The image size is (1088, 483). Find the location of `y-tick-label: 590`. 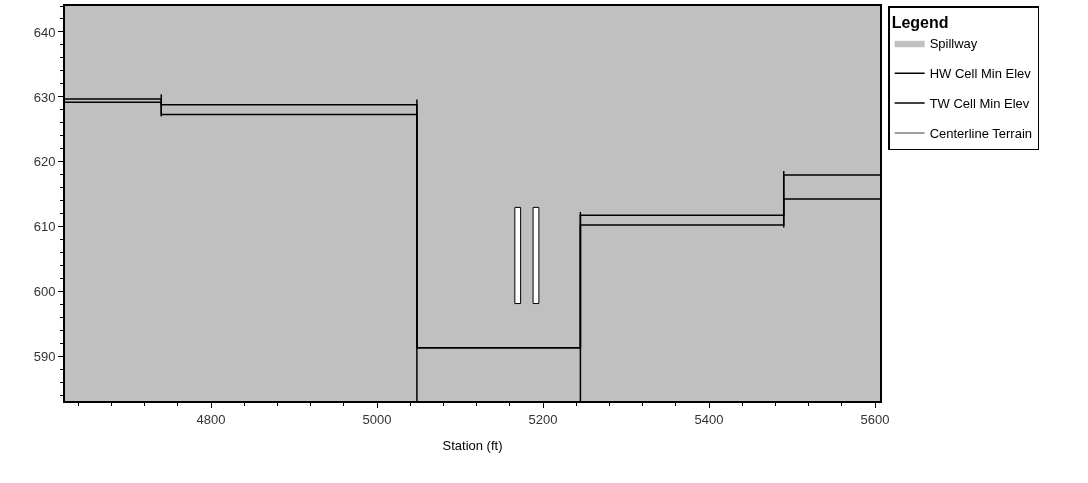

y-tick-label: 590 is located at coordinates (44, 357).